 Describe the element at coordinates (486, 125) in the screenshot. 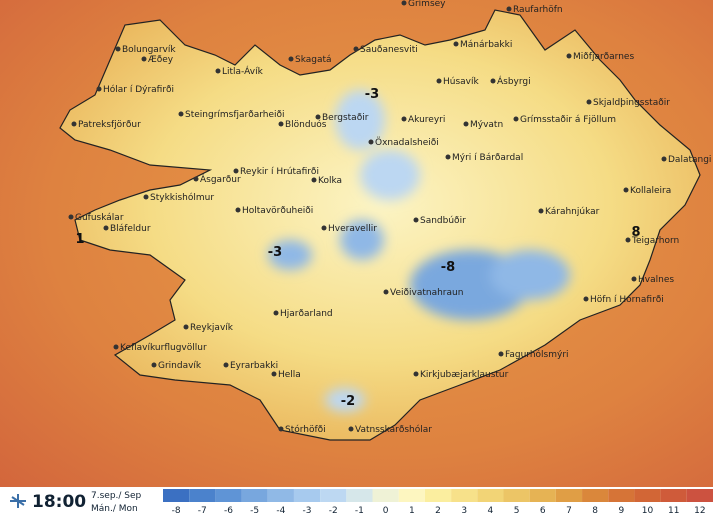

I see `place-label: Mývatn` at that location.